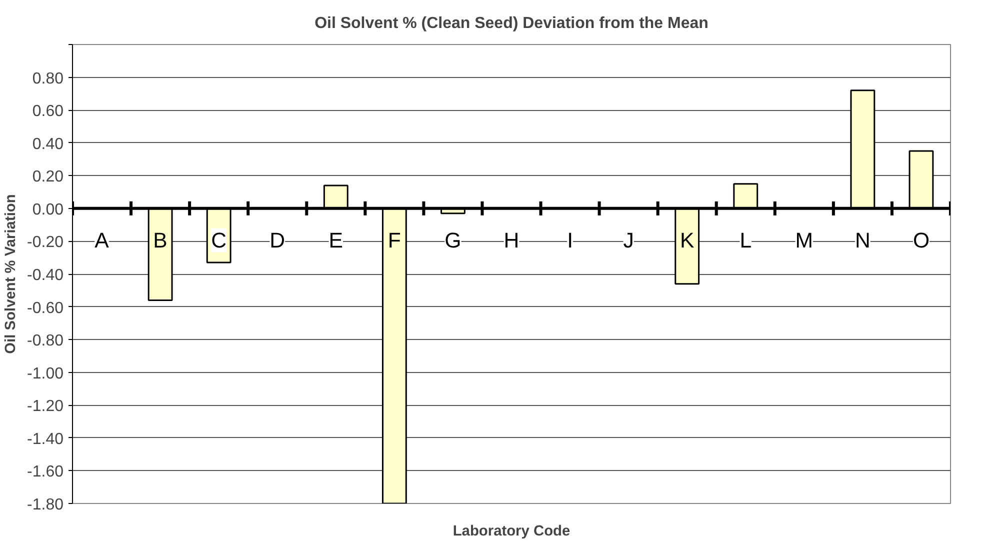  I want to click on y-tick-label: -0.20, so click(45, 243).